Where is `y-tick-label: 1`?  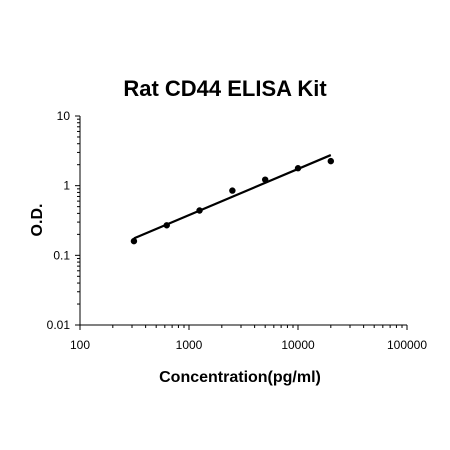 y-tick-label: 1 is located at coordinates (66, 186).